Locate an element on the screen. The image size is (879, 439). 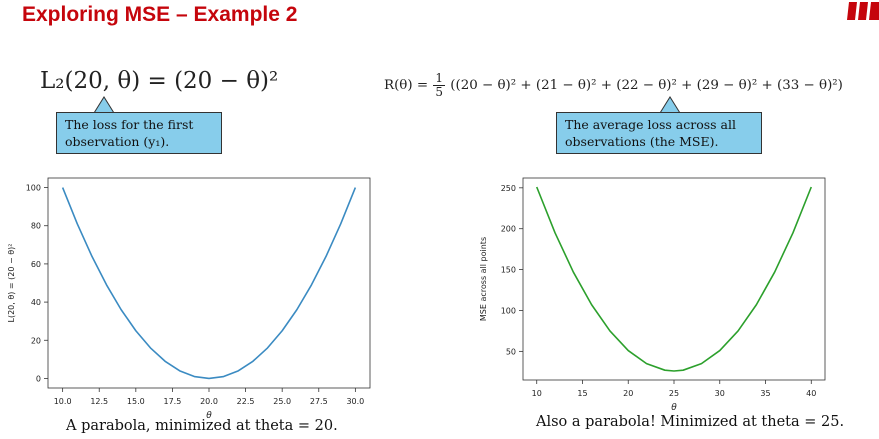
x-tick-label: 10.0 is located at coordinates (63, 401).